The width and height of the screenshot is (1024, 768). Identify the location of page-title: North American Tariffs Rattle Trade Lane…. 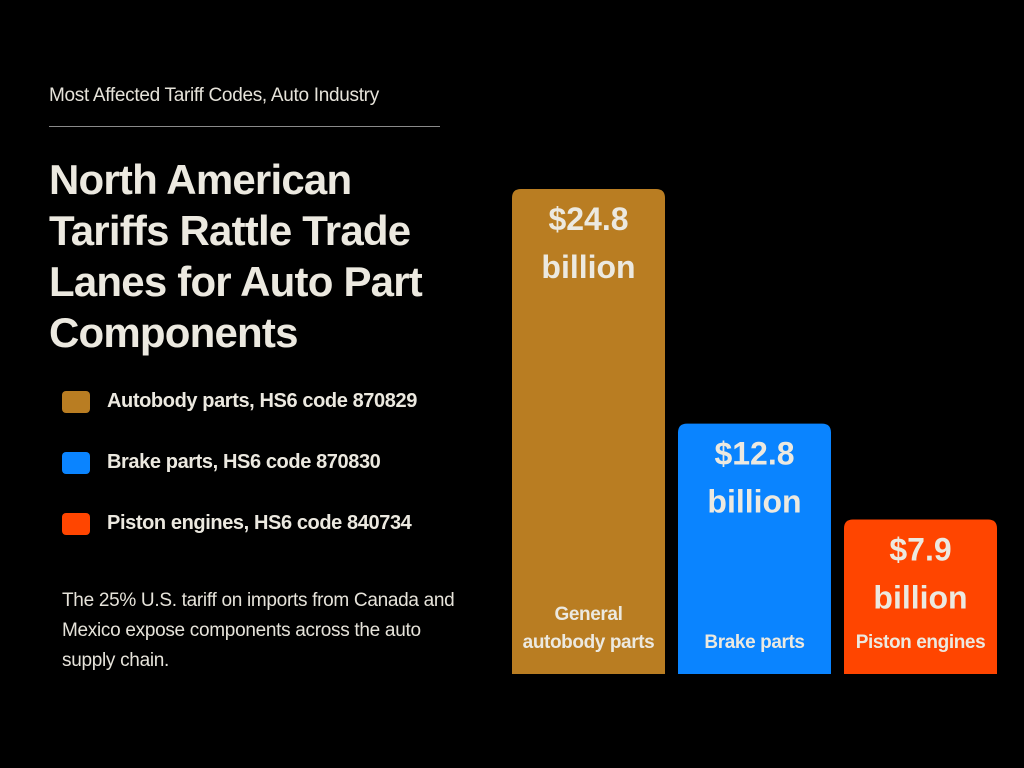
(236, 256).